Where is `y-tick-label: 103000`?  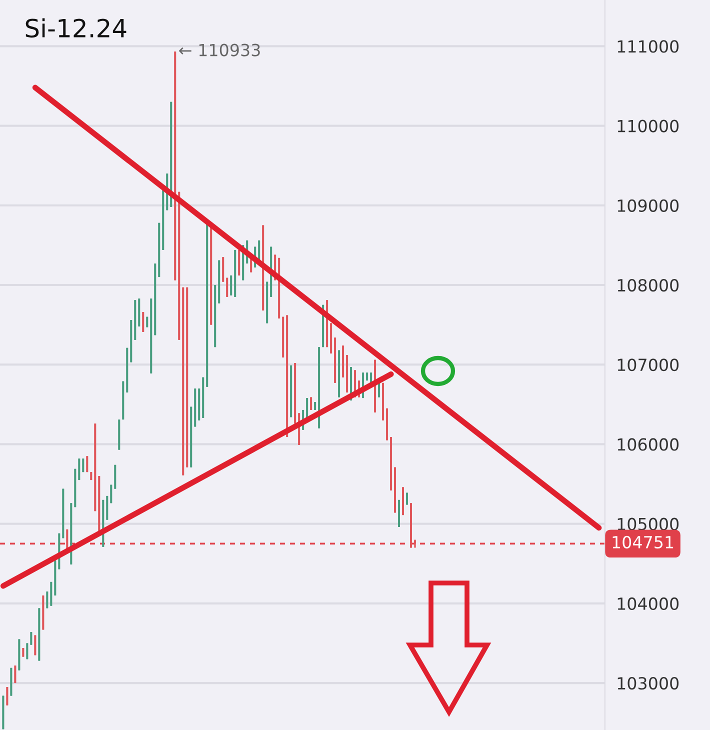
y-tick-label: 103000 is located at coordinates (648, 683).